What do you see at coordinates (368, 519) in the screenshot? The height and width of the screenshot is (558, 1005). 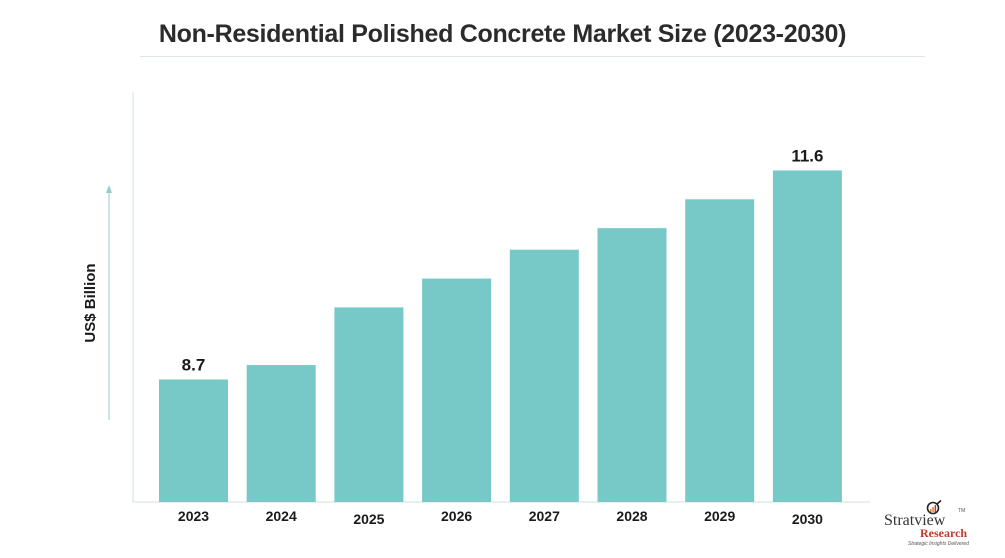 I see `x-tick-label-2025: 2025` at bounding box center [368, 519].